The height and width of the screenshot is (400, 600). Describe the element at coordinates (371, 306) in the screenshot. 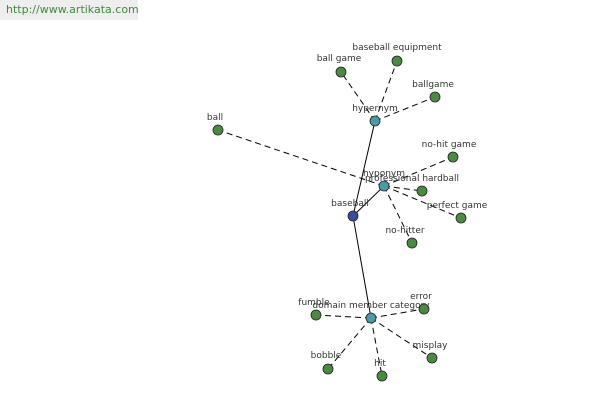

I see `node-label: domain member category` at that location.